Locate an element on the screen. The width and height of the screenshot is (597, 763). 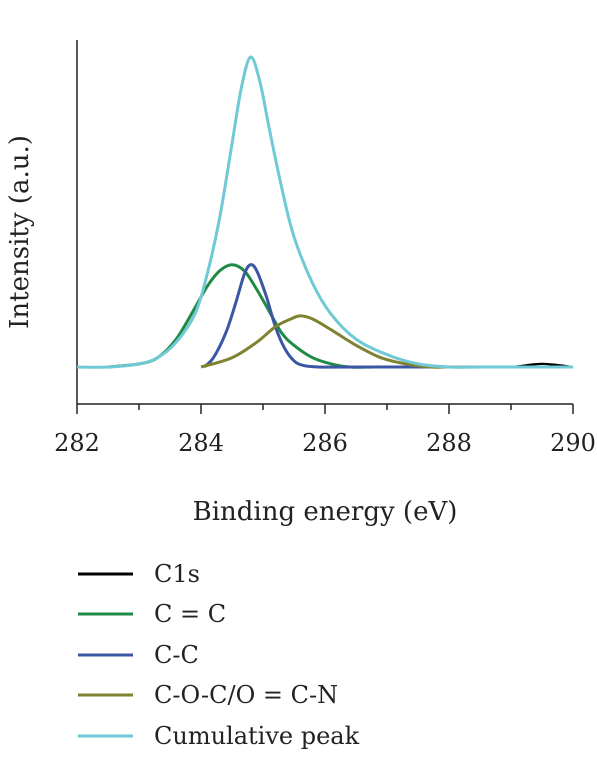
legend-label-c-c: C = C is located at coordinates (190, 614).